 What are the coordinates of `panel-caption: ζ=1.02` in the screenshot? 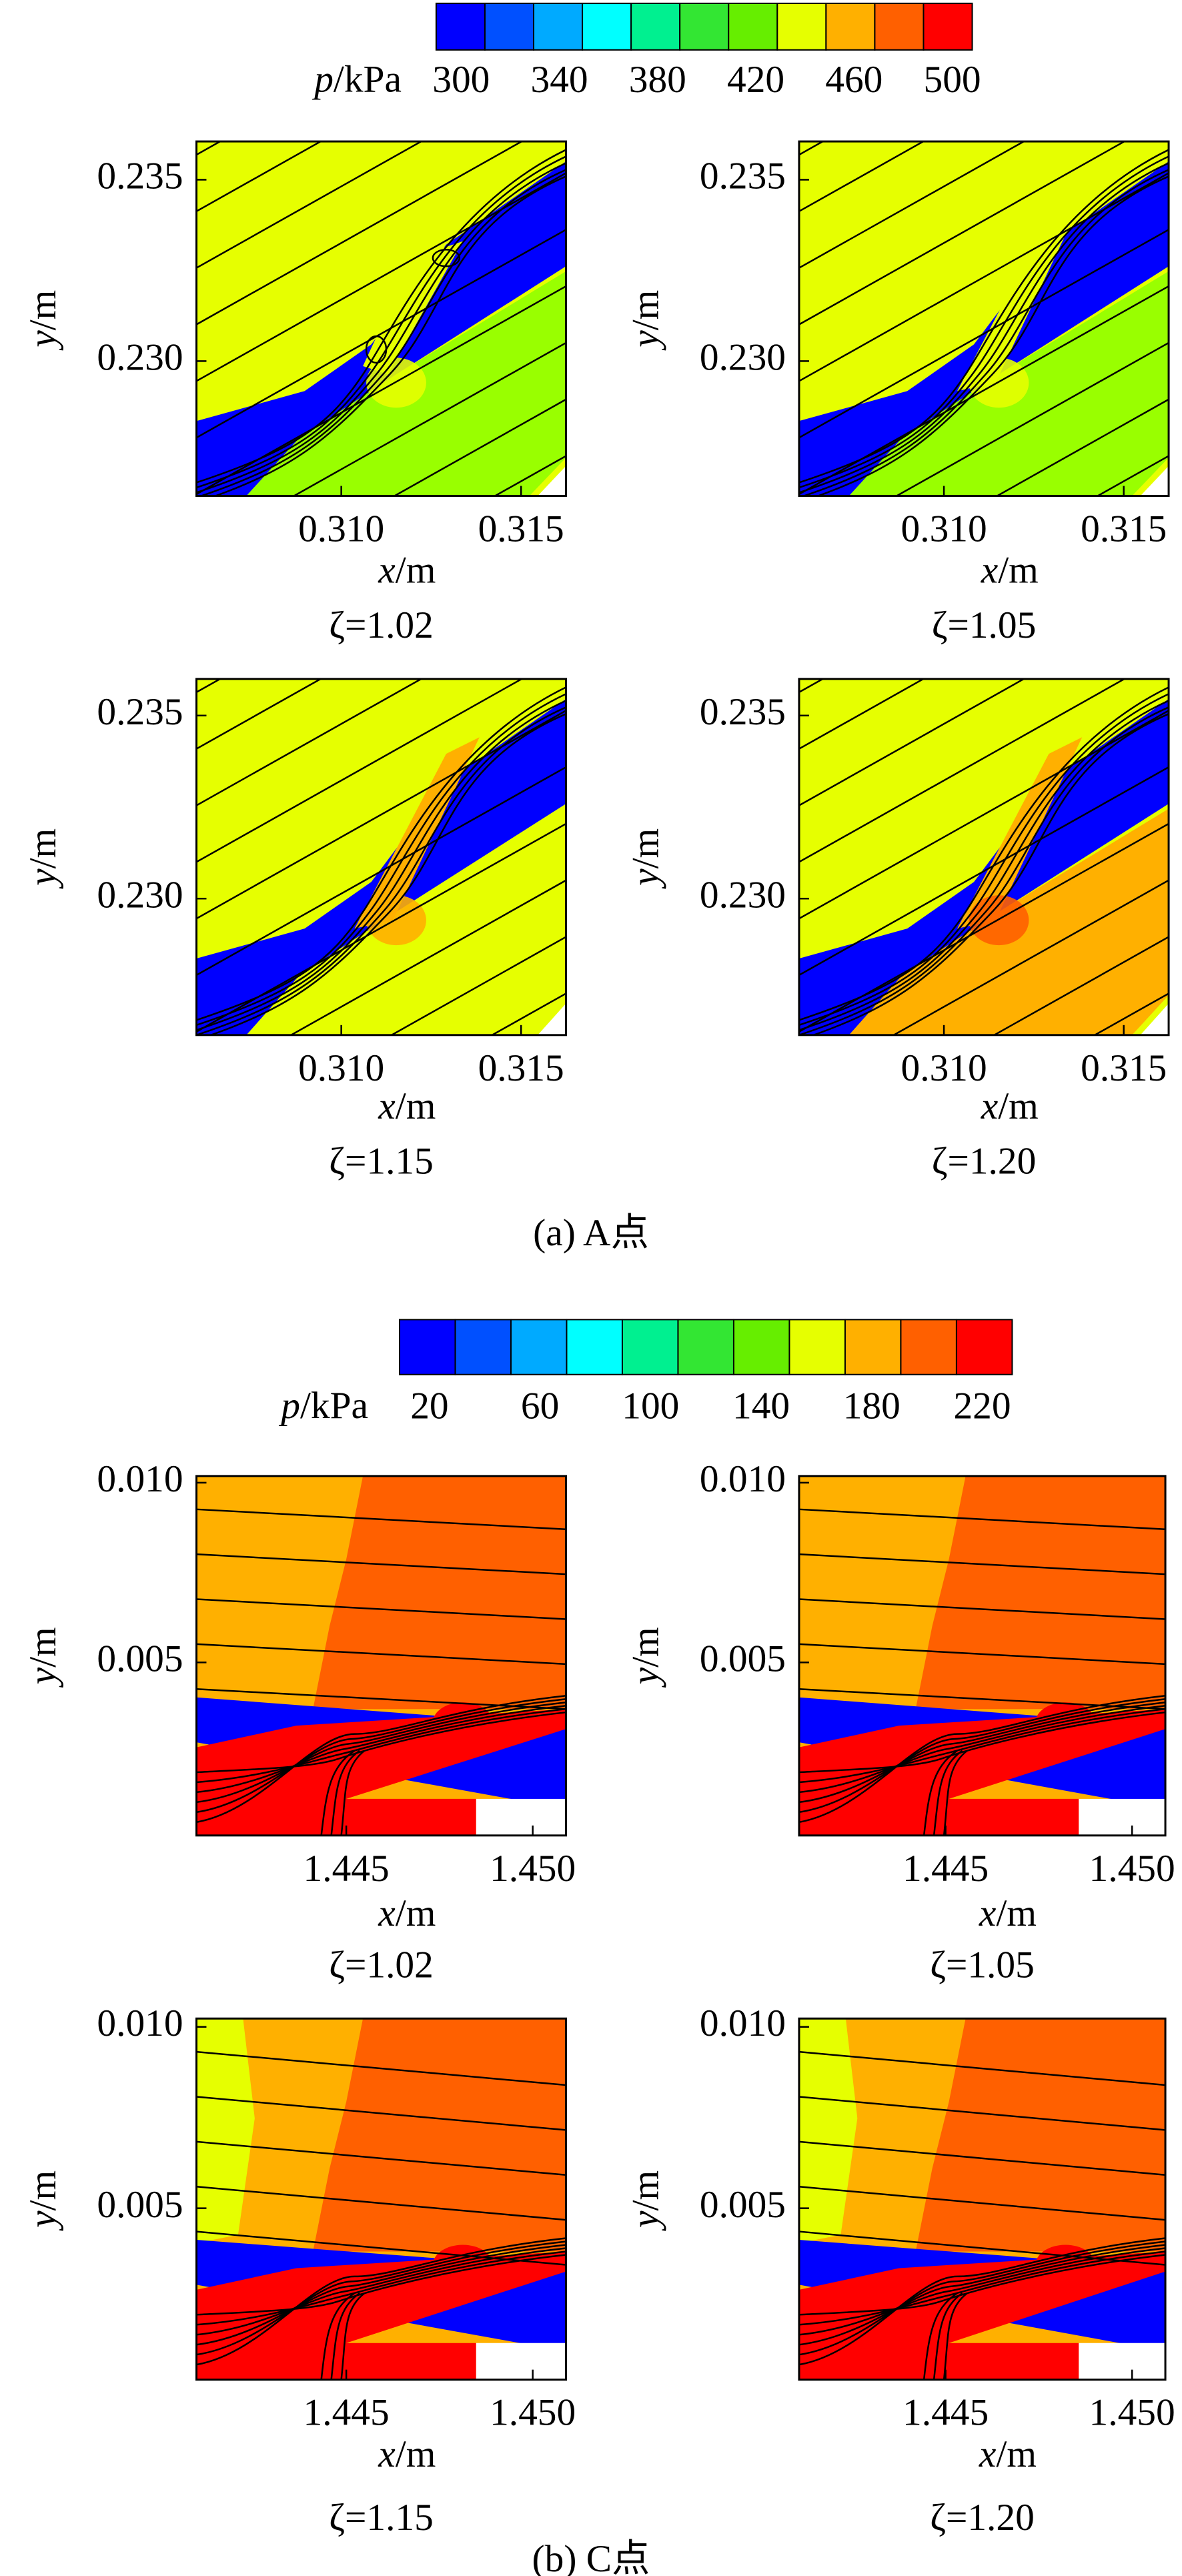 It's located at (381, 625).